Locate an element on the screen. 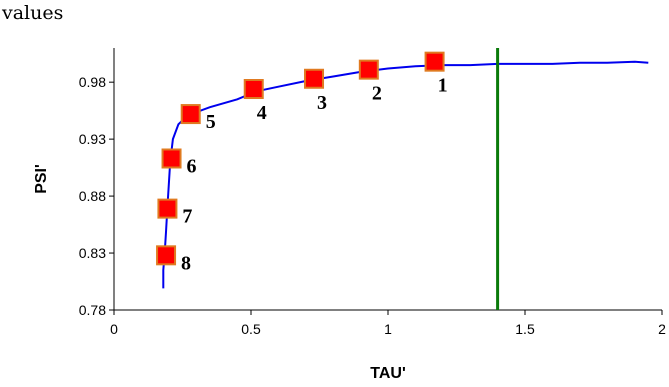 This screenshot has height=387, width=669. marker-label-7: 7 is located at coordinates (187, 217).